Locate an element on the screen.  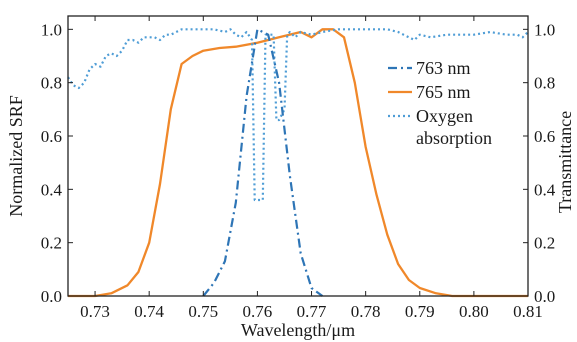
y-tick-label-right: 0.6 is located at coordinates (544, 136).